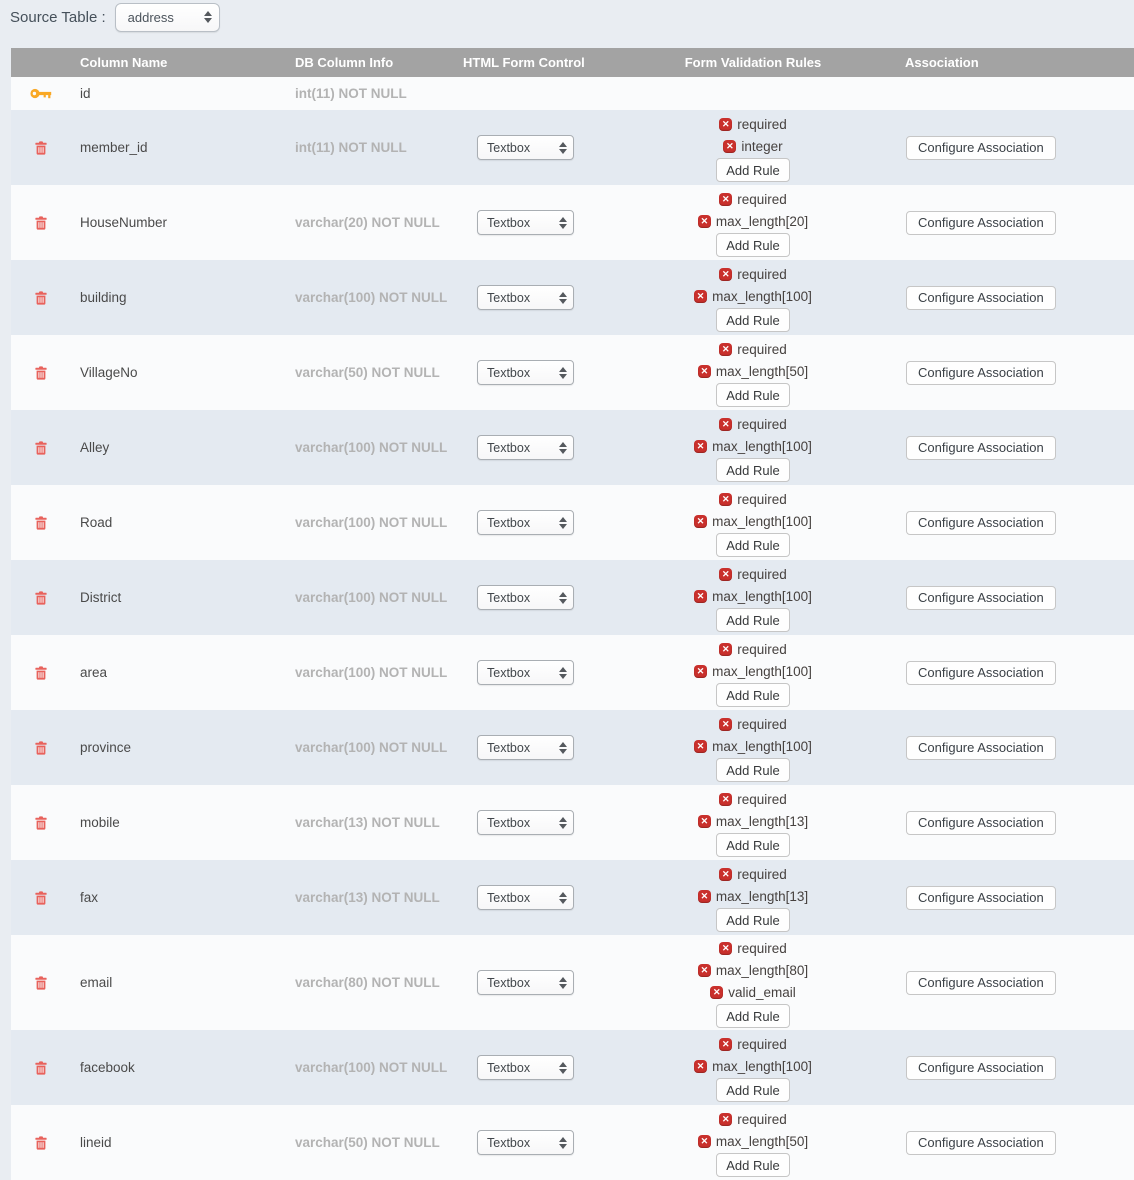 This screenshot has height=1180, width=1134. I want to click on source-table-label: Source Table :, so click(58, 17).